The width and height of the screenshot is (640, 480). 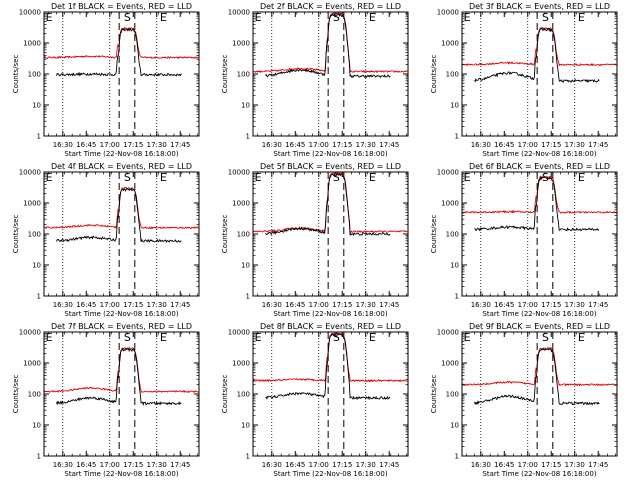 What do you see at coordinates (121, 326) in the screenshot?
I see `panel-title: Det 7f BLACK = Events, RED = LLD` at bounding box center [121, 326].